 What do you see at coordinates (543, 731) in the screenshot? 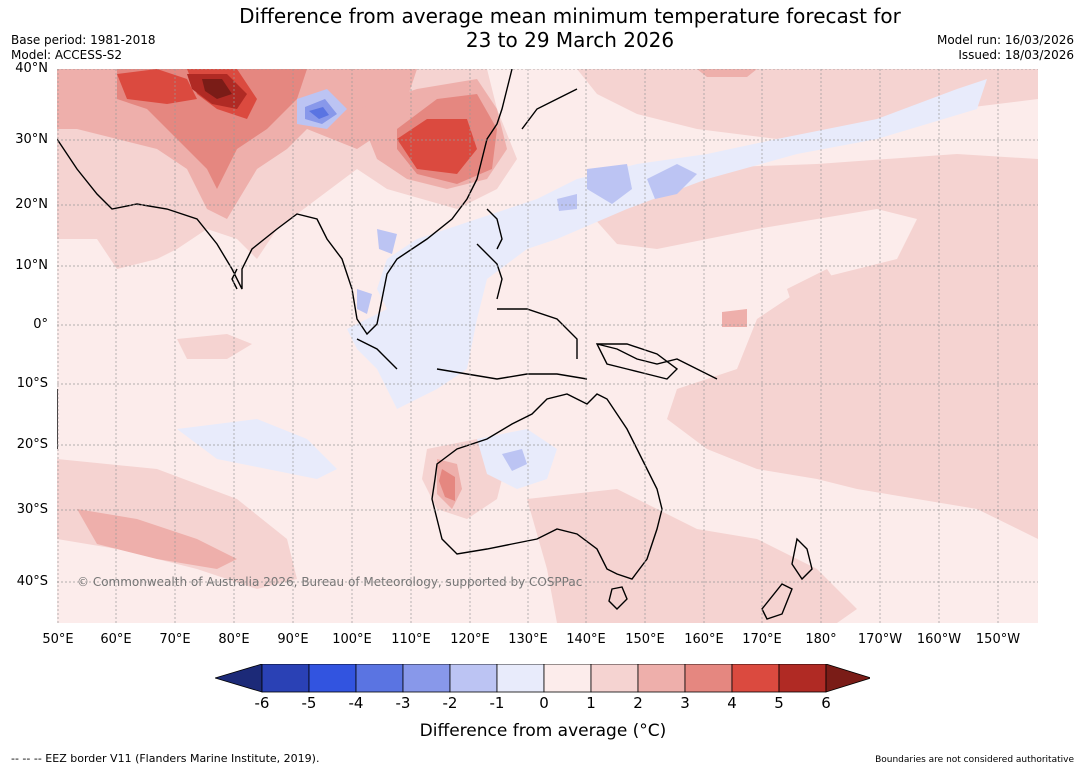
I see `colorbar-label: Difference from average (°C)` at bounding box center [543, 731].